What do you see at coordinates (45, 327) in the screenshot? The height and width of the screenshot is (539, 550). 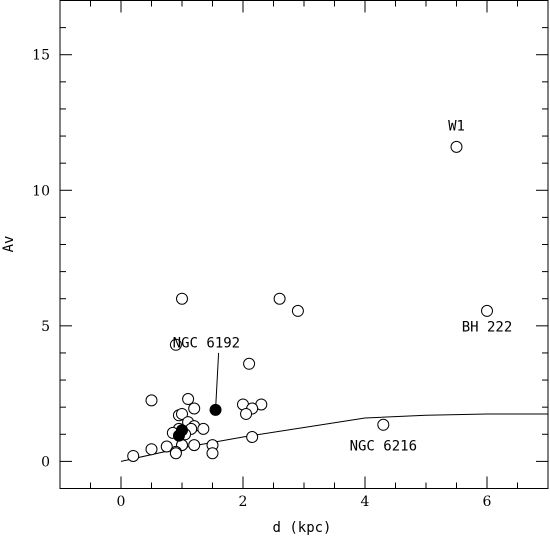 I see `y-tick-label: 5` at bounding box center [45, 327].